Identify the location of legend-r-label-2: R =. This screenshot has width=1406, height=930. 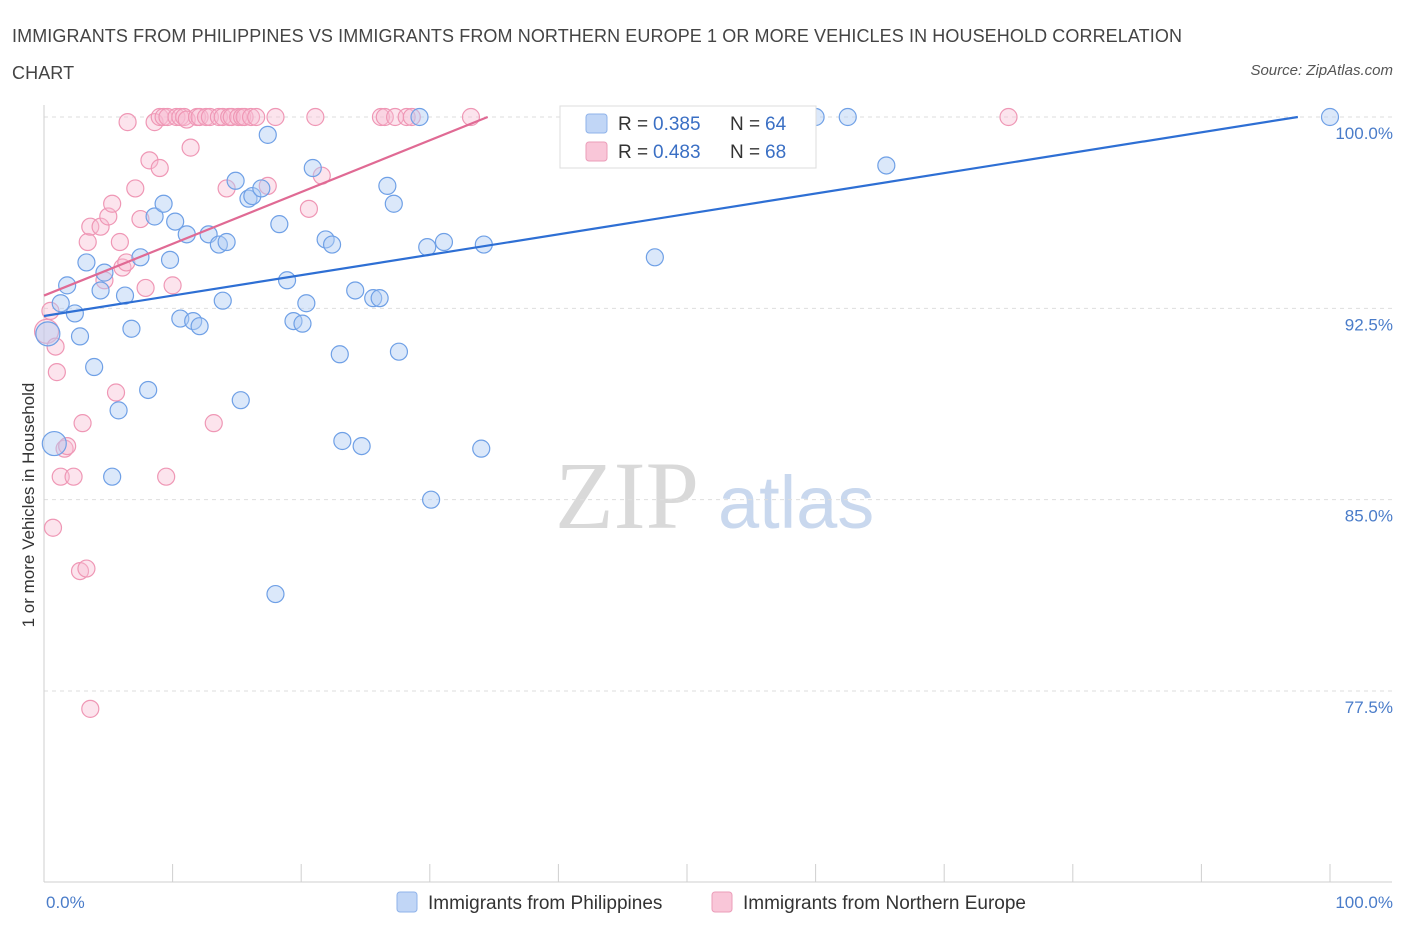
(633, 152).